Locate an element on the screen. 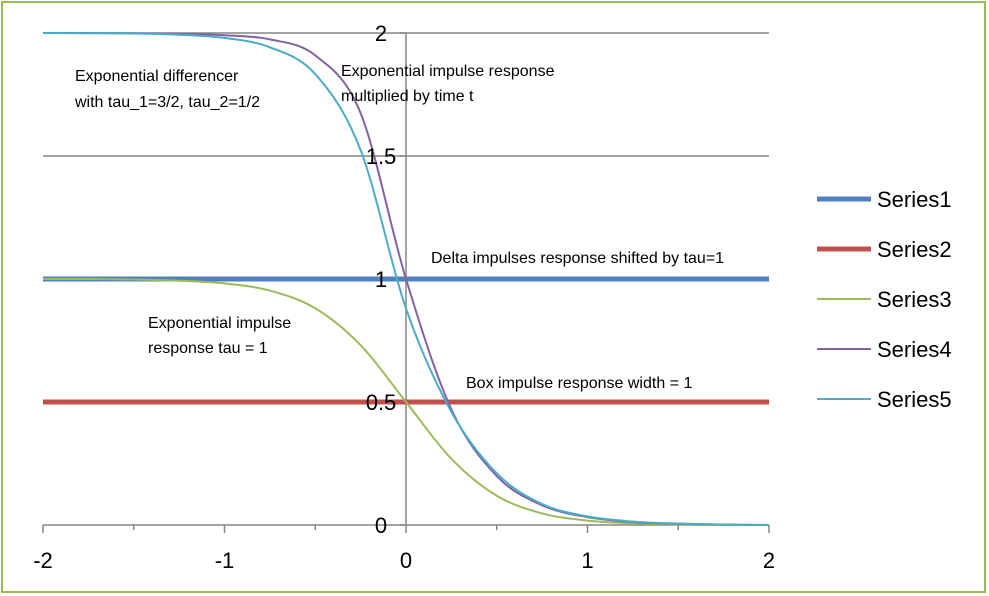 The image size is (989, 596). annotation-delta-impulse: Delta impulses response shifted by tau=1 is located at coordinates (577, 258).